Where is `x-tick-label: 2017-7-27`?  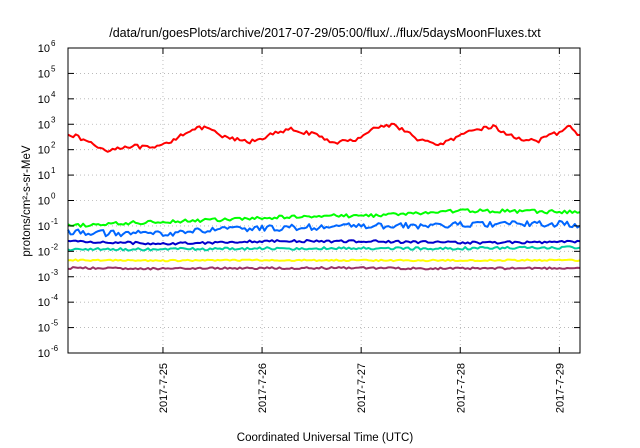
x-tick-label: 2017-7-27 is located at coordinates (362, 388).